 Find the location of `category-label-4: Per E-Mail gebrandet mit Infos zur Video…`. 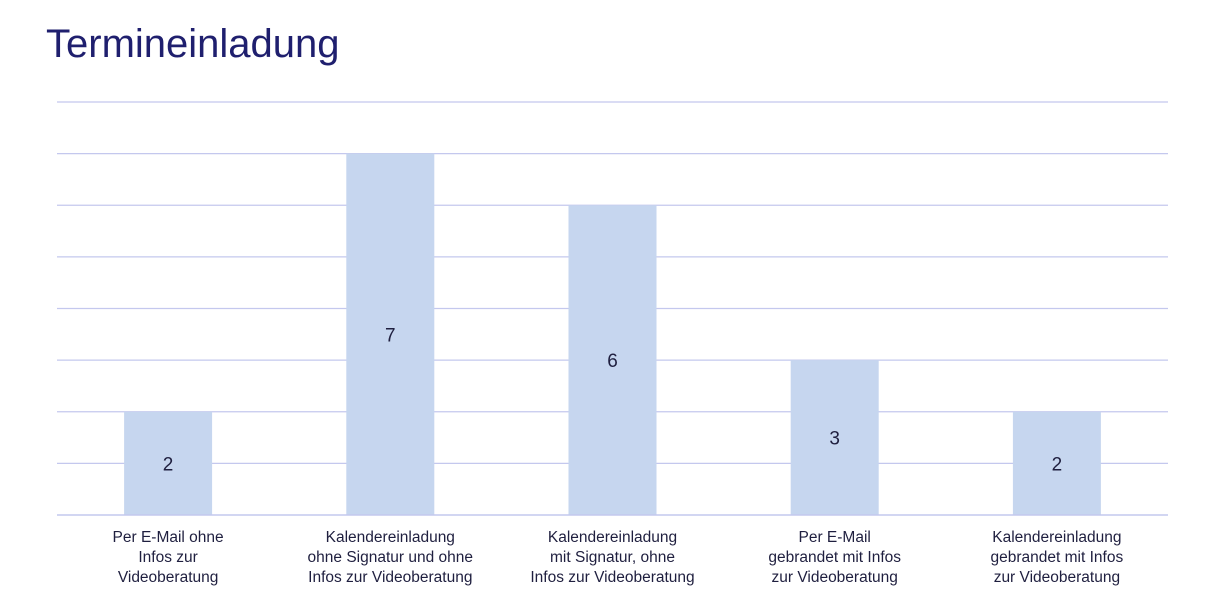

category-label-4: Per E-Mail gebrandet mit Infos zur Video… is located at coordinates (835, 557).